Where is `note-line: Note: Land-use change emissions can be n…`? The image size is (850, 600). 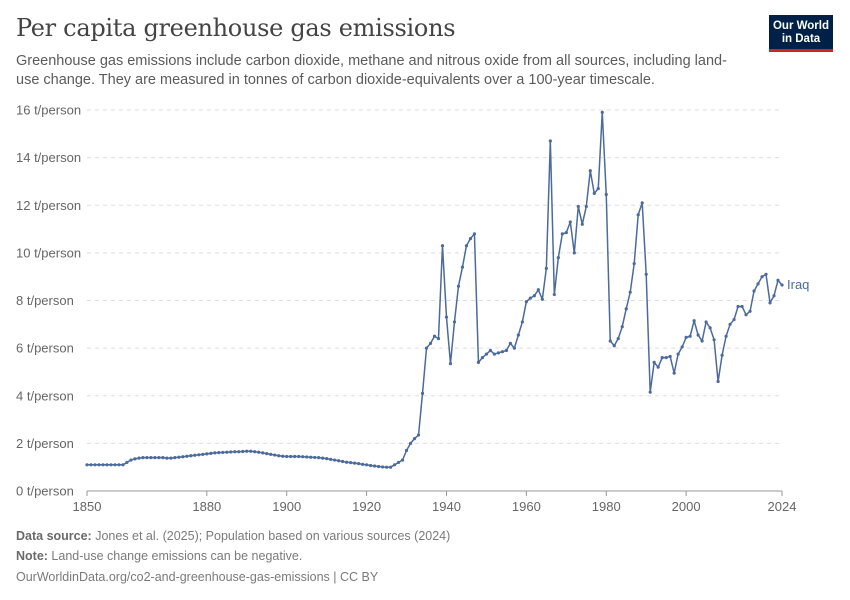
note-line: Note: Land-use change emissions can be n… is located at coordinates (159, 556).